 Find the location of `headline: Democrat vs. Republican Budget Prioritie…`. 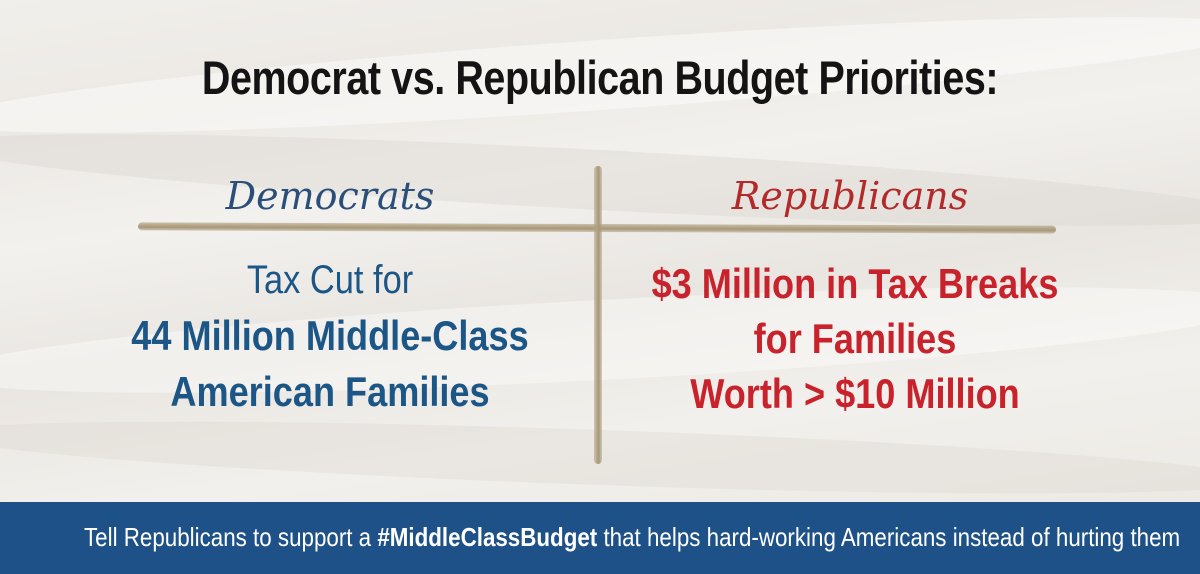

headline: Democrat vs. Republican Budget Prioritie… is located at coordinates (600, 77).